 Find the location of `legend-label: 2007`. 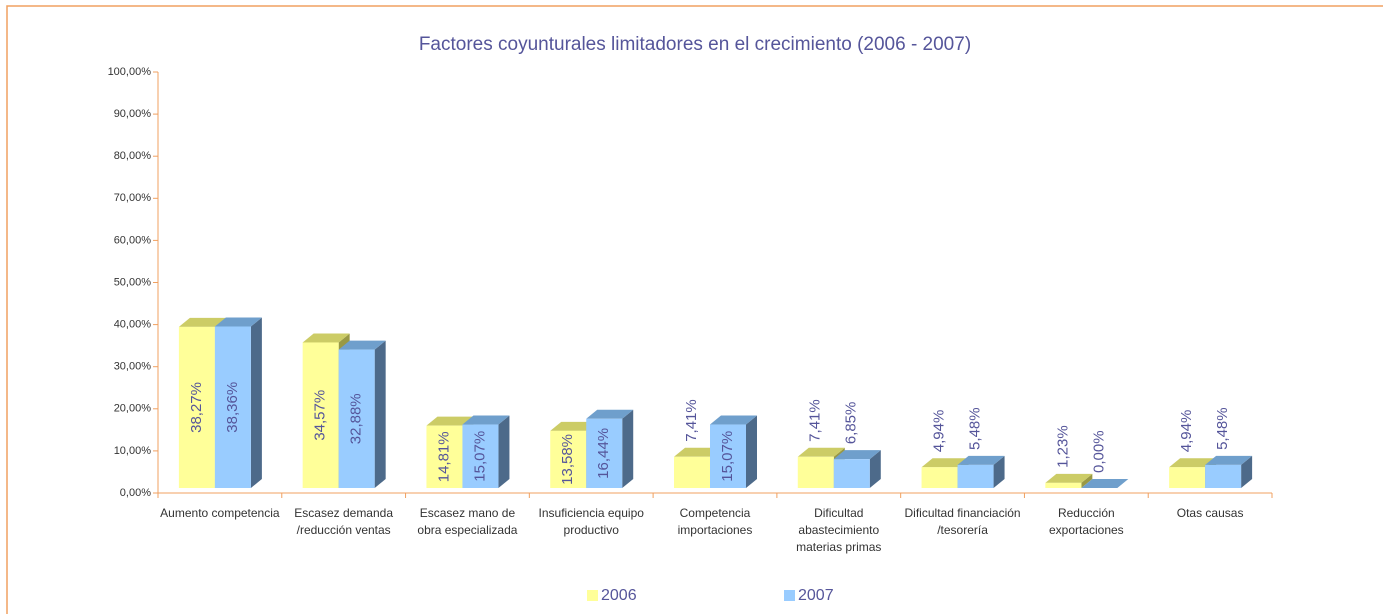

legend-label: 2007 is located at coordinates (816, 595).